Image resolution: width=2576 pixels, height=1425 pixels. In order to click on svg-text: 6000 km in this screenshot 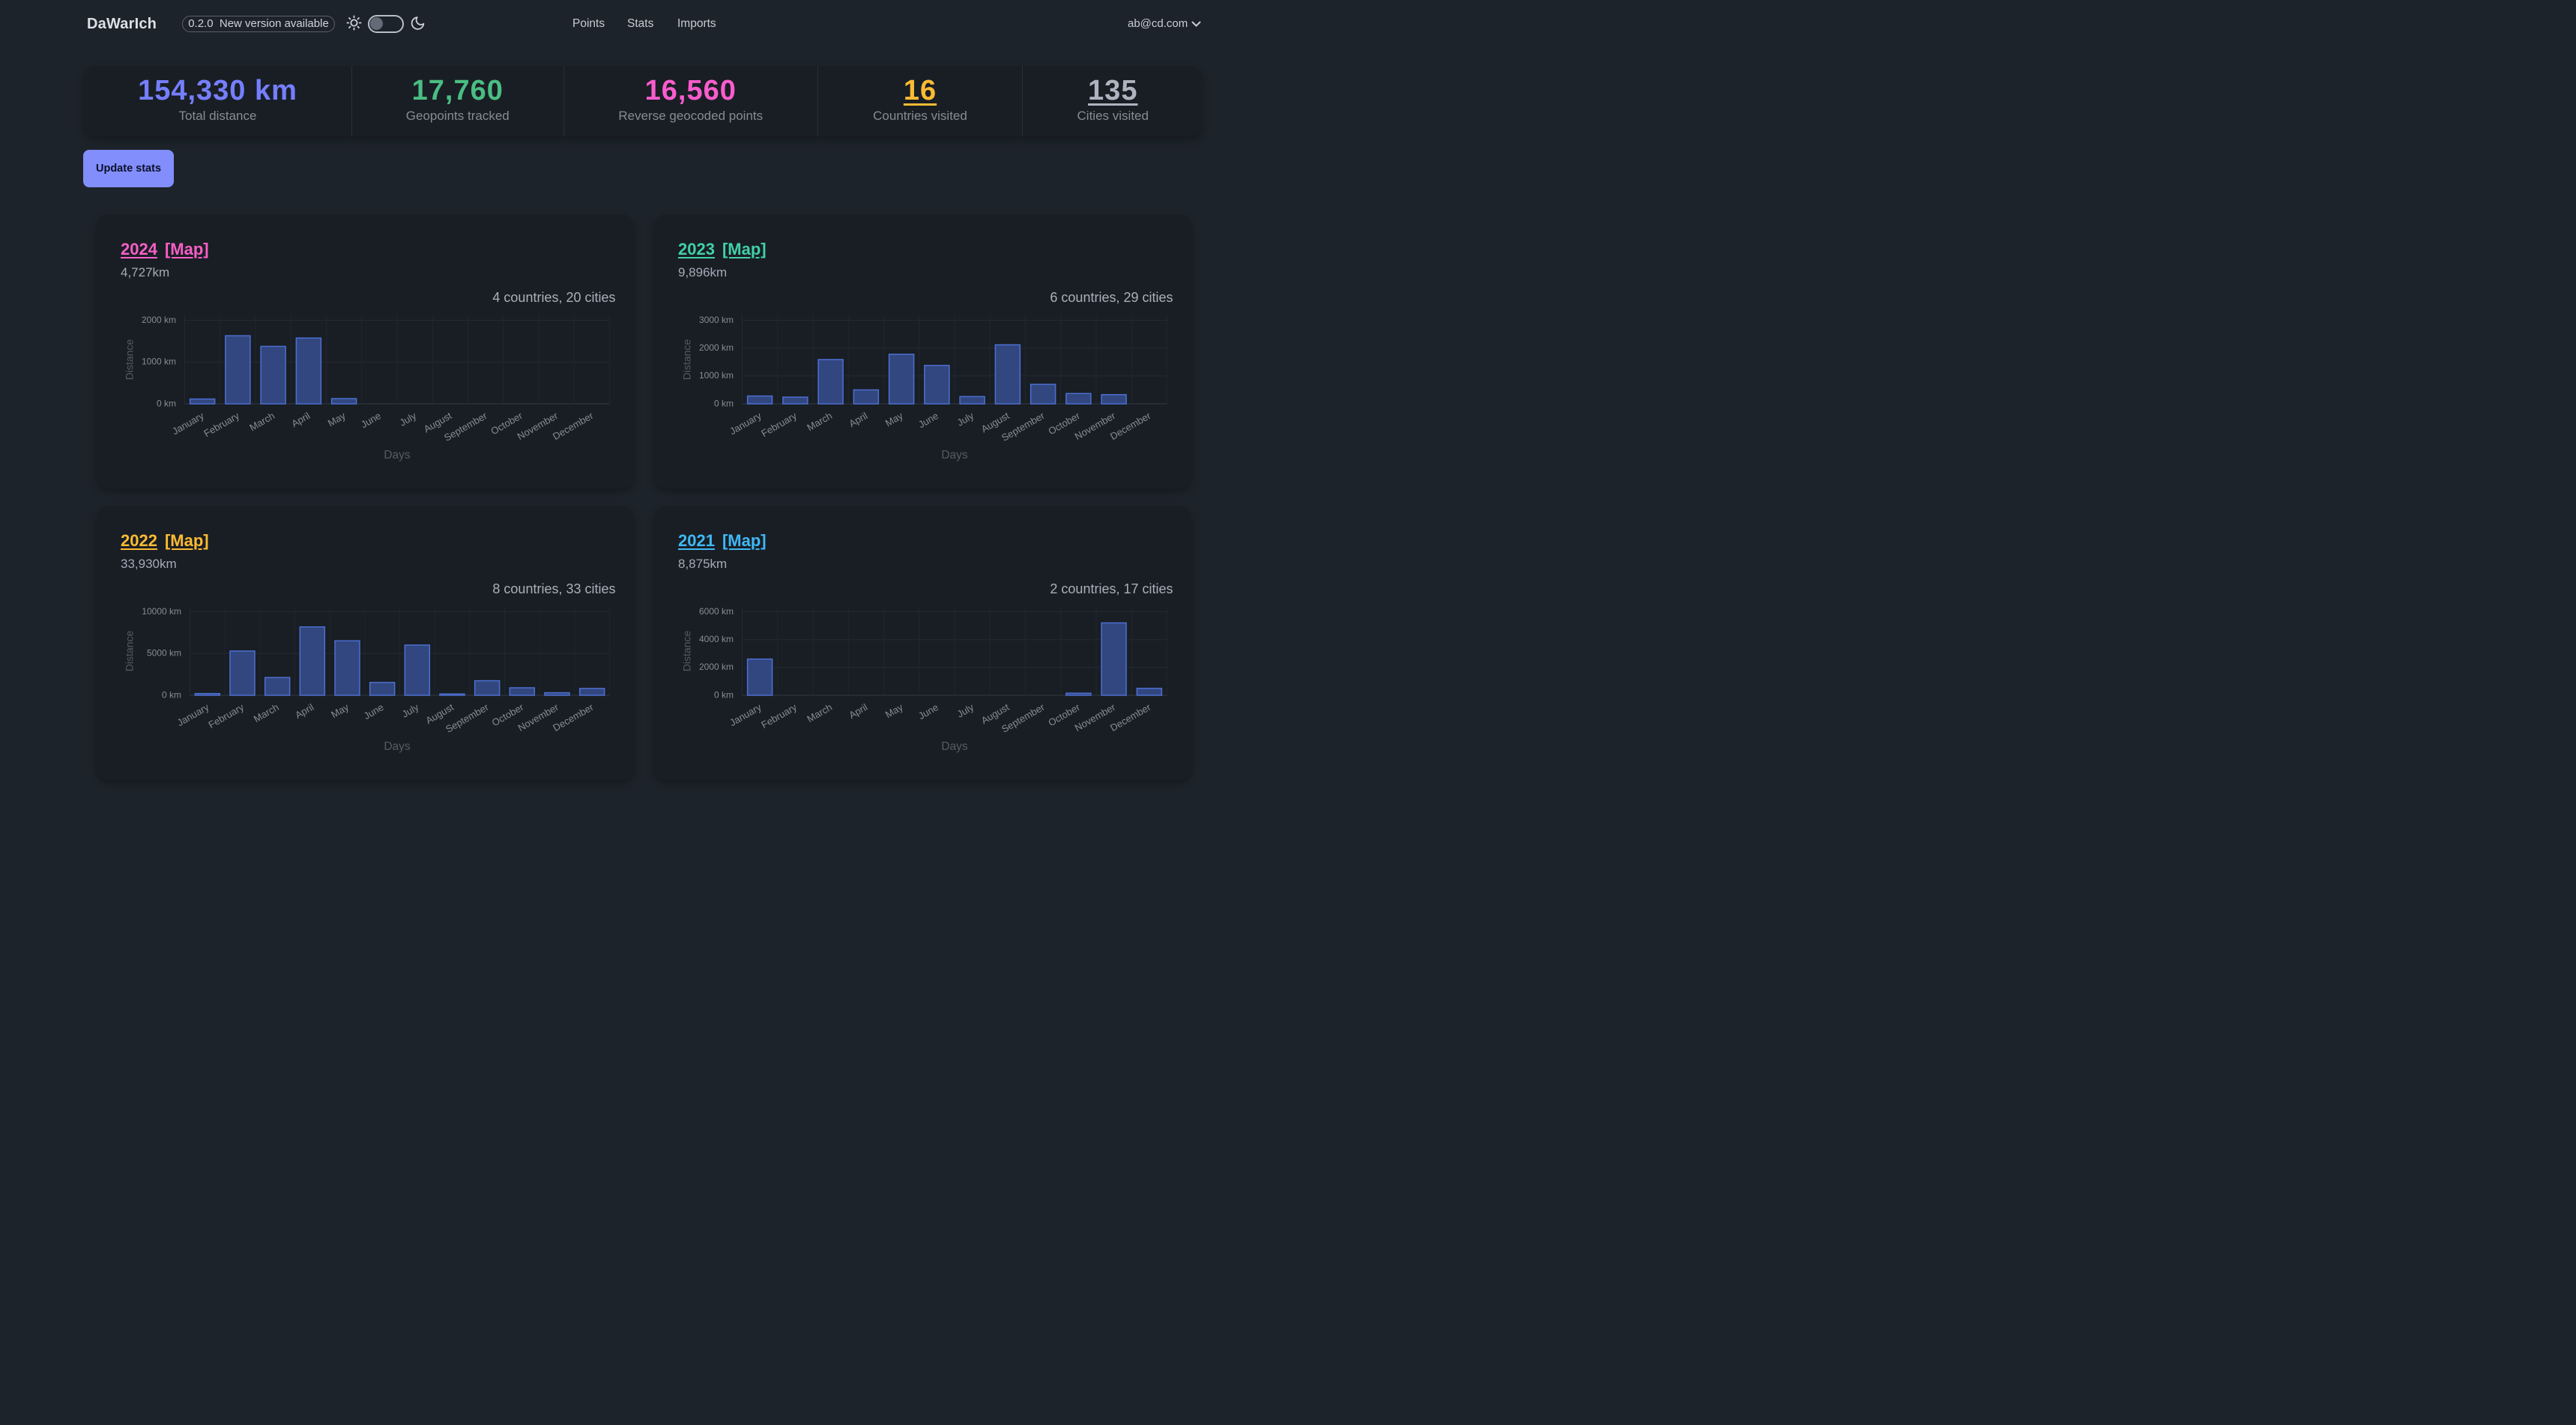, I will do `click(716, 612)`.